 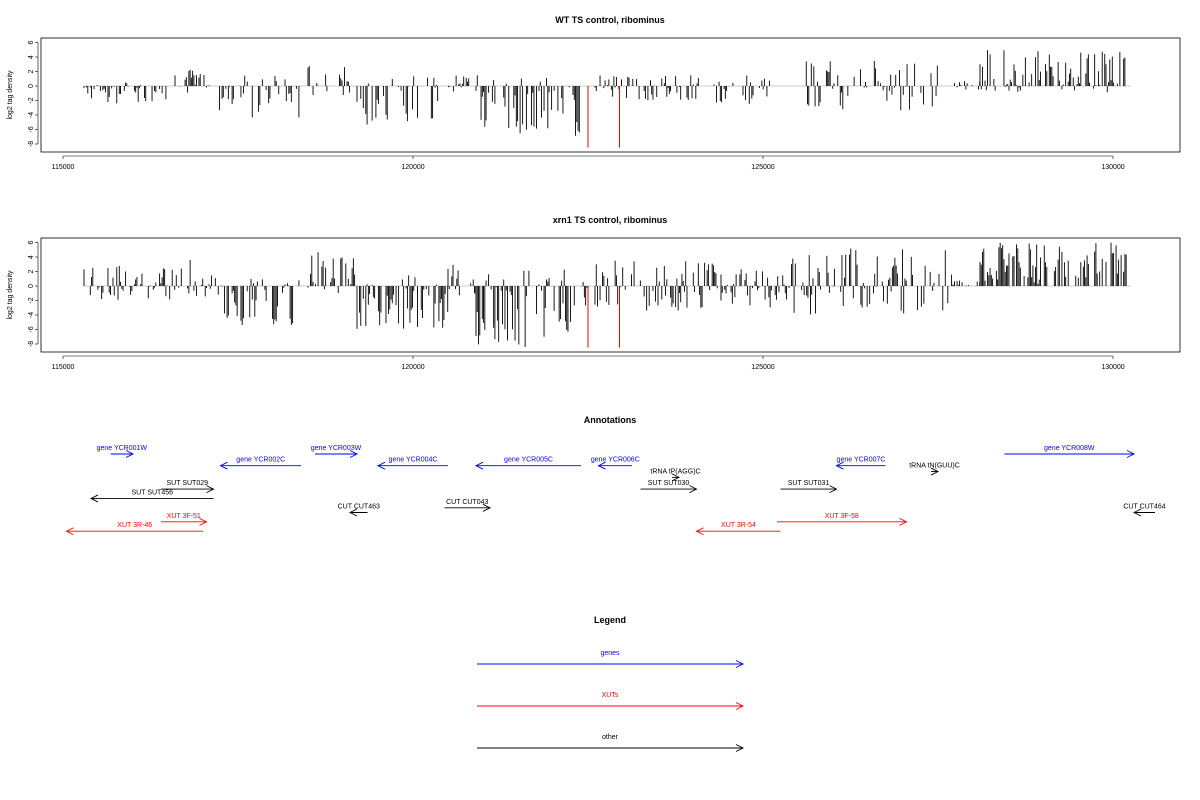 I want to click on annotation-feature: SUT SUT030, so click(x=669, y=487).